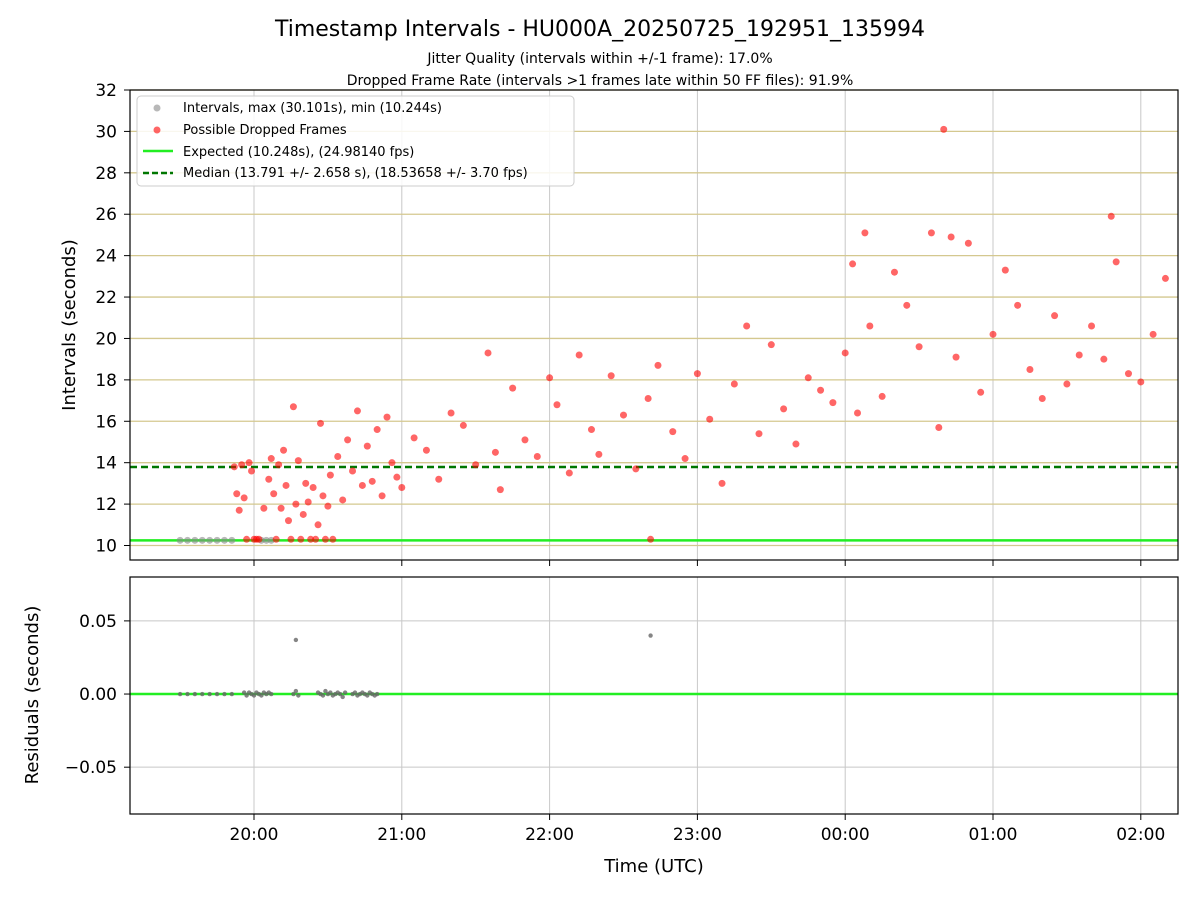 The width and height of the screenshot is (1200, 900). Describe the element at coordinates (157, 108) in the screenshot. I see `legend-intervals-marker` at that location.